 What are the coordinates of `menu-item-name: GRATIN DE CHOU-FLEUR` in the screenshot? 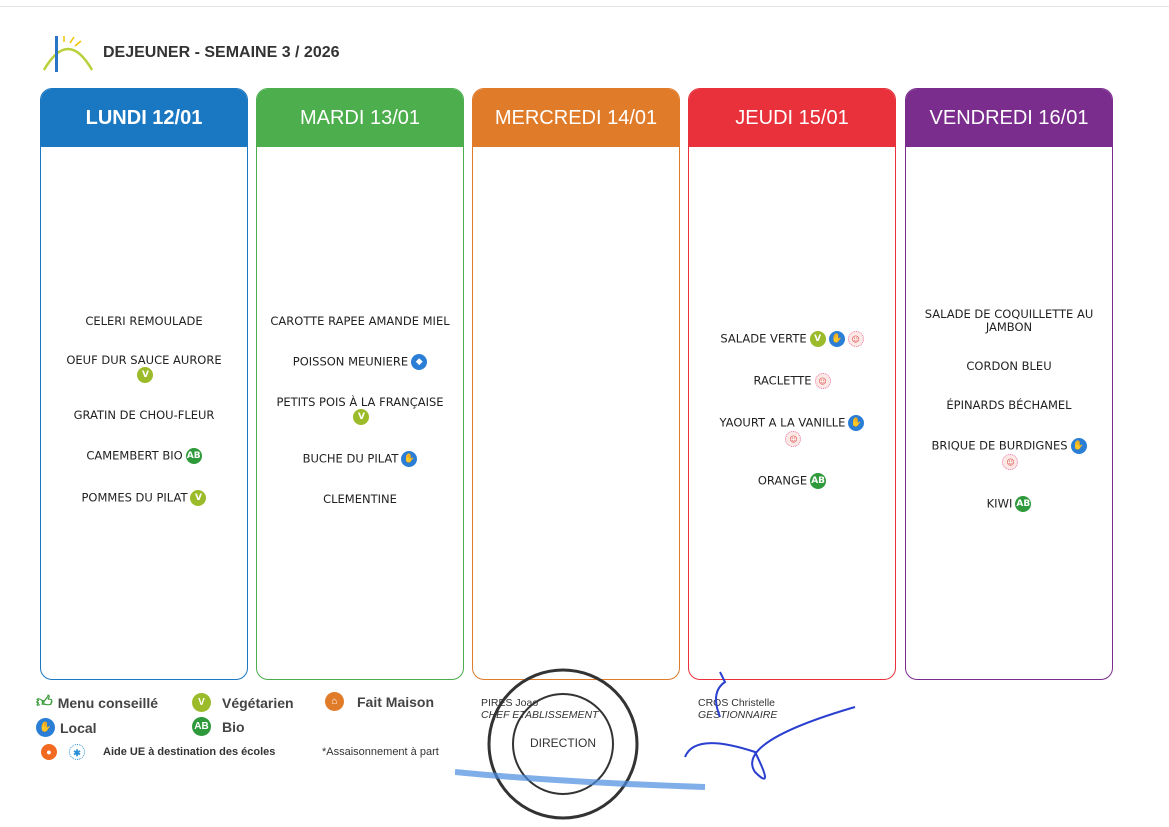 It's located at (144, 414).